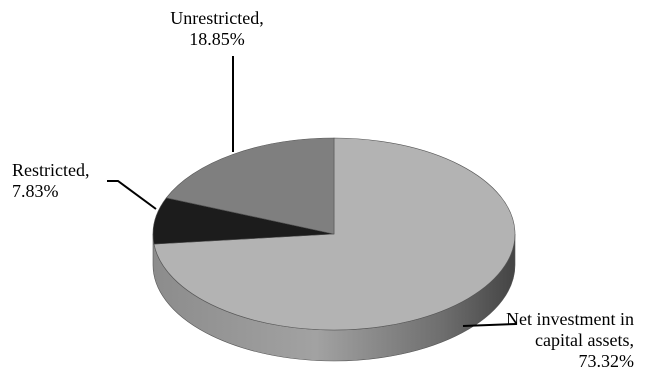 The image size is (669, 378). What do you see at coordinates (216, 18) in the screenshot?
I see `slice-label-line: Unrestricted,` at bounding box center [216, 18].